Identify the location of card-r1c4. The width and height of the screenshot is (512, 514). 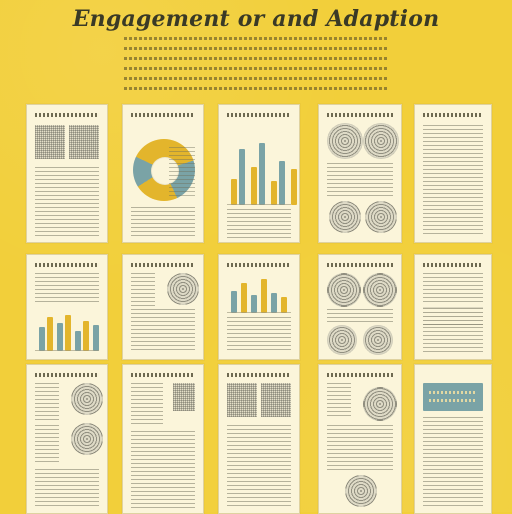
(360, 173).